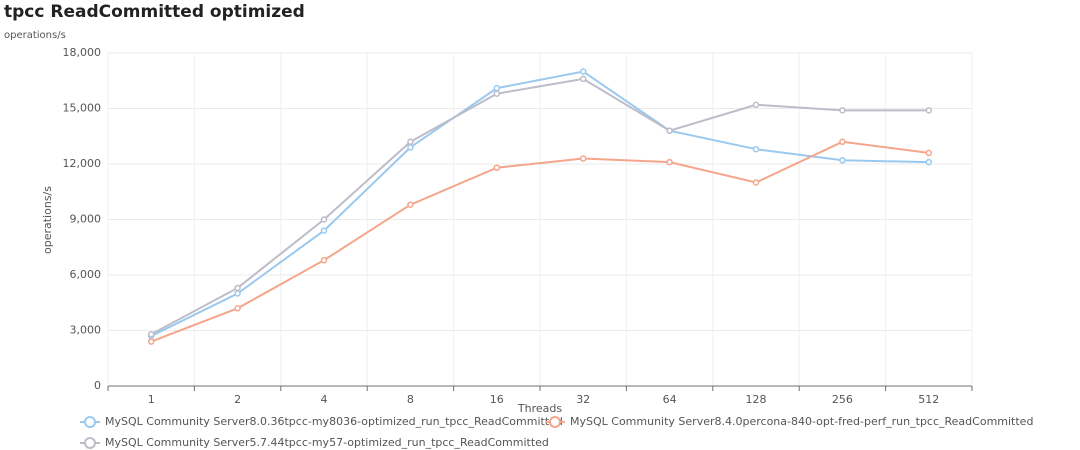  Describe the element at coordinates (756, 399) in the screenshot. I see `x-tick-label: 128` at that location.